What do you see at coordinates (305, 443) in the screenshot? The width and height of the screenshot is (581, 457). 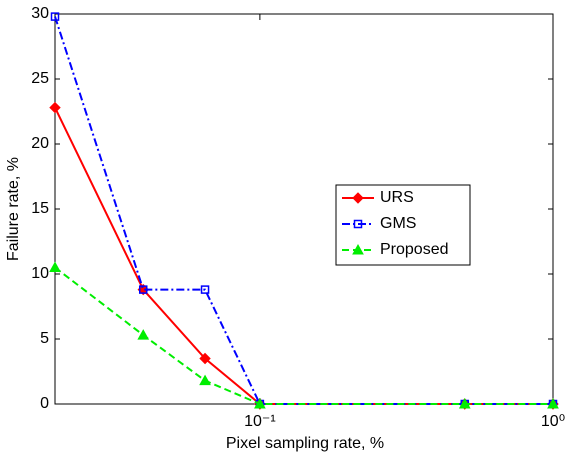 I see `x-axis-label: Pixel sampling rate, %` at bounding box center [305, 443].